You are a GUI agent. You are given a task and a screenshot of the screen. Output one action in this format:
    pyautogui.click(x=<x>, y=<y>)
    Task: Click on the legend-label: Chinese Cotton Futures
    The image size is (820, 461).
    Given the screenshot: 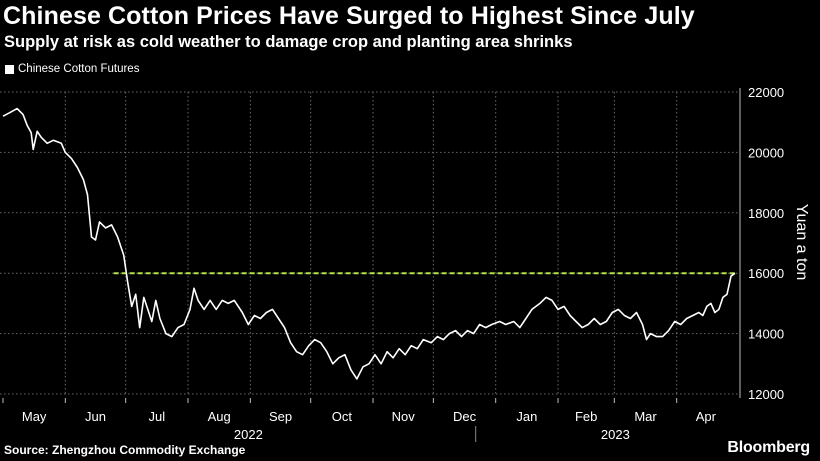 What is the action you would take?
    pyautogui.click(x=79, y=69)
    